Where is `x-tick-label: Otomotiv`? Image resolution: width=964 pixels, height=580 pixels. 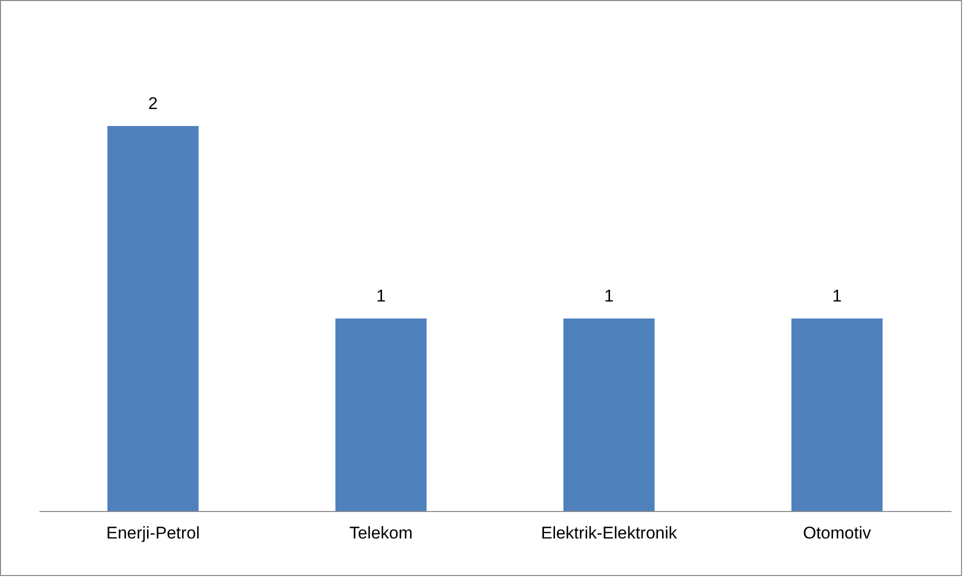 x-tick-label: Otomotiv is located at coordinates (837, 533).